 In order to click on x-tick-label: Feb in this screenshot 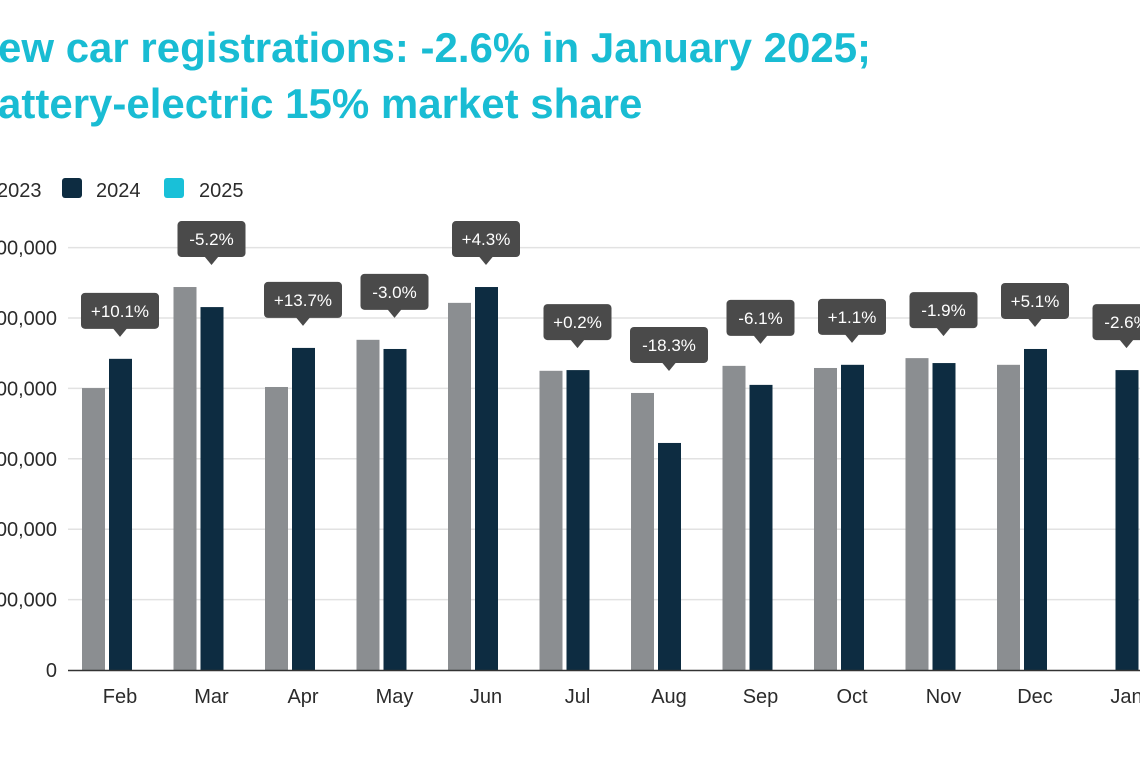, I will do `click(120, 697)`.